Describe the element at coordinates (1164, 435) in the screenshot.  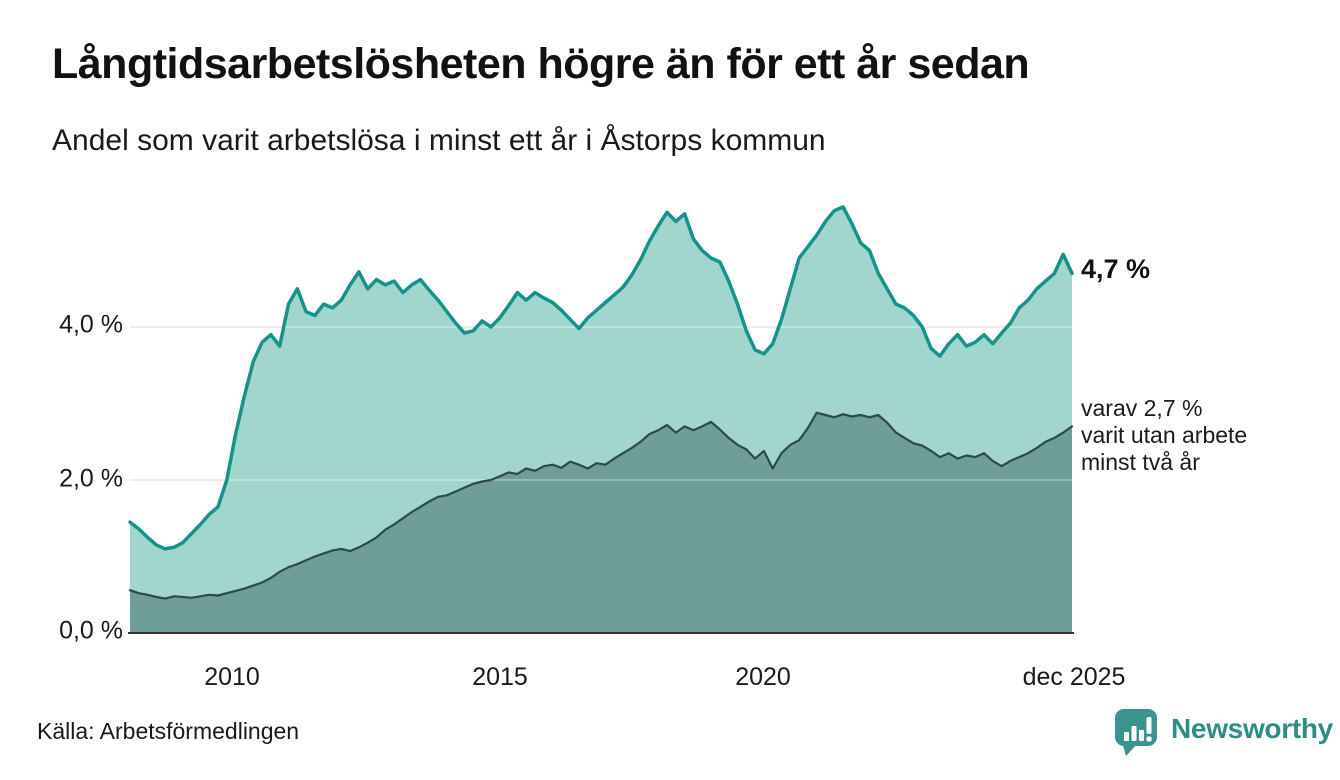
I see `series-annotation-line-2: varit utan arbete` at that location.